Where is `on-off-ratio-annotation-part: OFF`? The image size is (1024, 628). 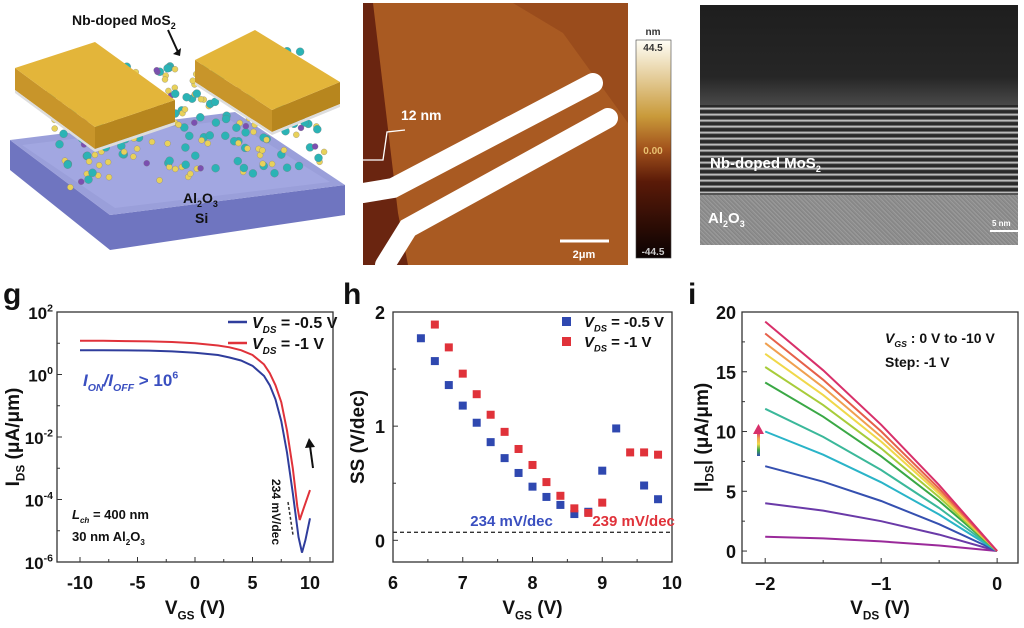 on-off-ratio-annotation-part: OFF is located at coordinates (124, 388).